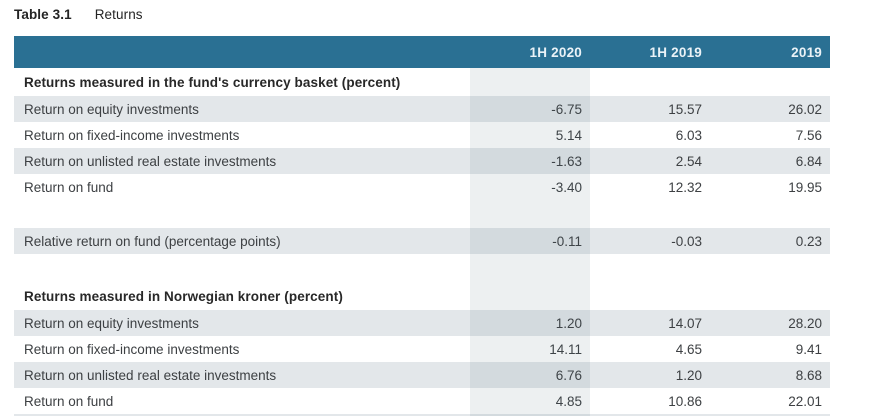  I want to click on value-cell-2019: 26.02, so click(770, 109).